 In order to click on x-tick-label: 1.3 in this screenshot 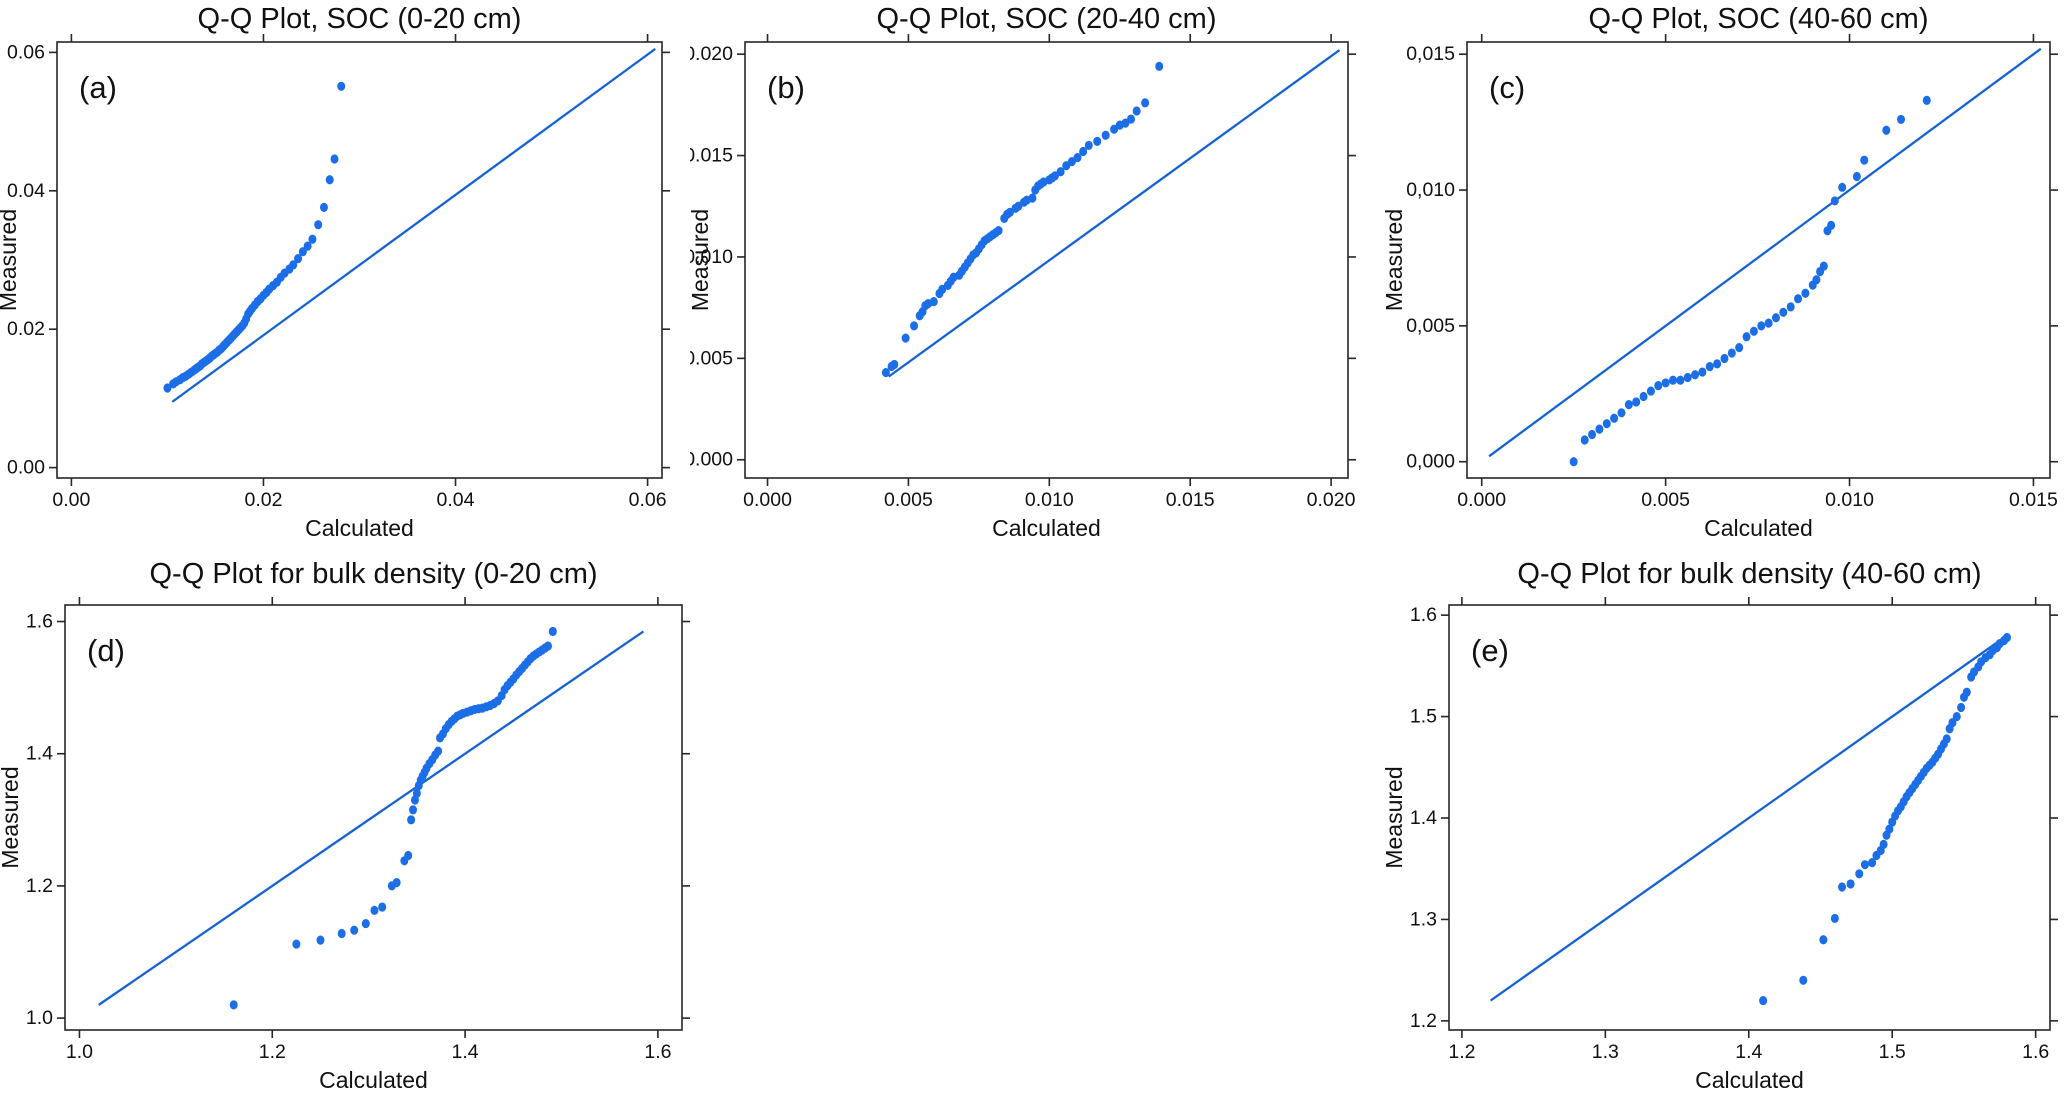, I will do `click(1605, 1052)`.